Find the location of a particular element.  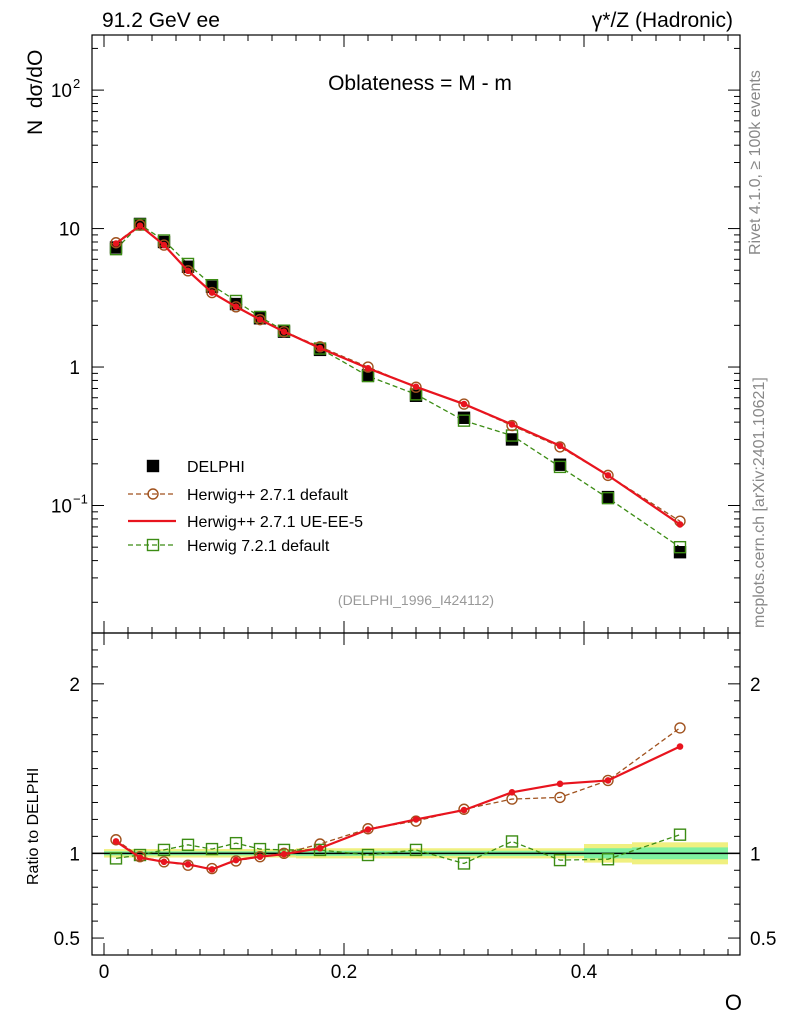

ratio-line-herwig7 is located at coordinates (398, 849).